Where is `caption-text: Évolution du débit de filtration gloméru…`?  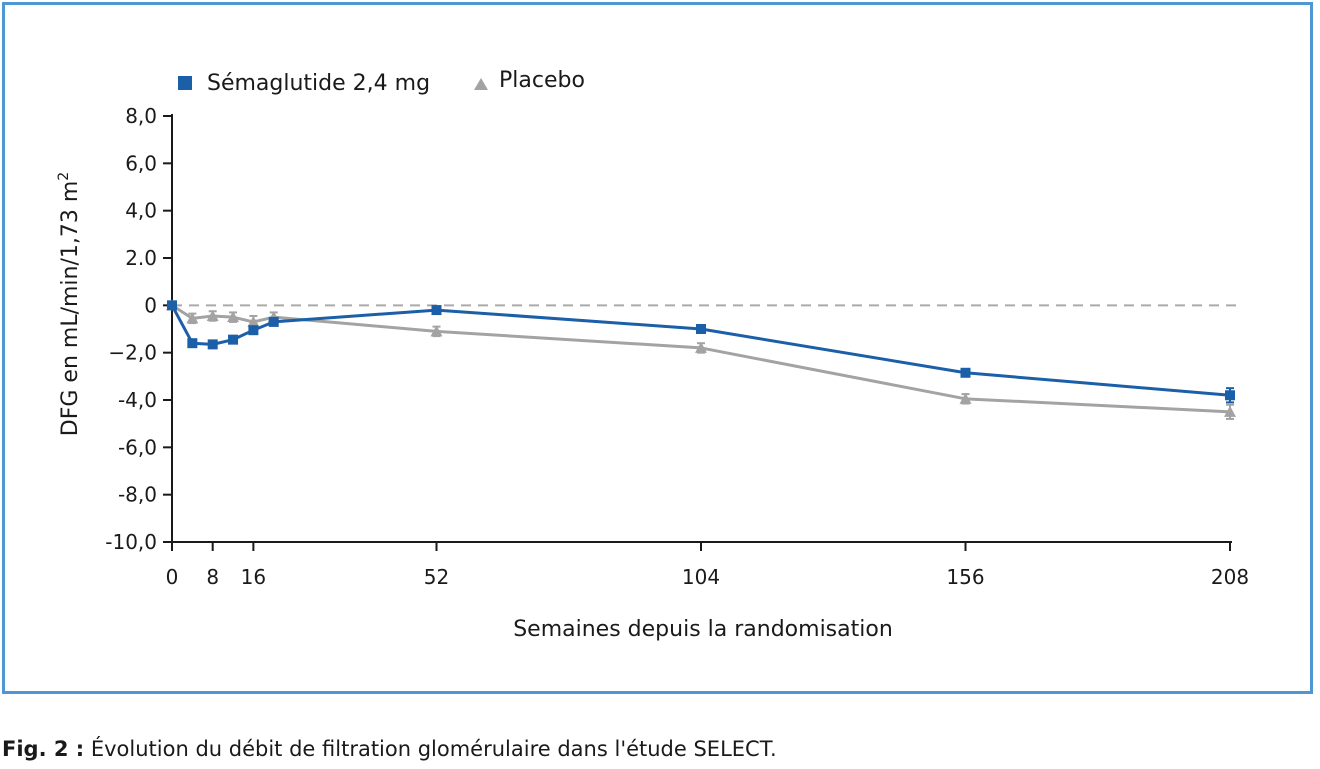
caption-text: Évolution du débit de filtration gloméru… is located at coordinates (430, 749).